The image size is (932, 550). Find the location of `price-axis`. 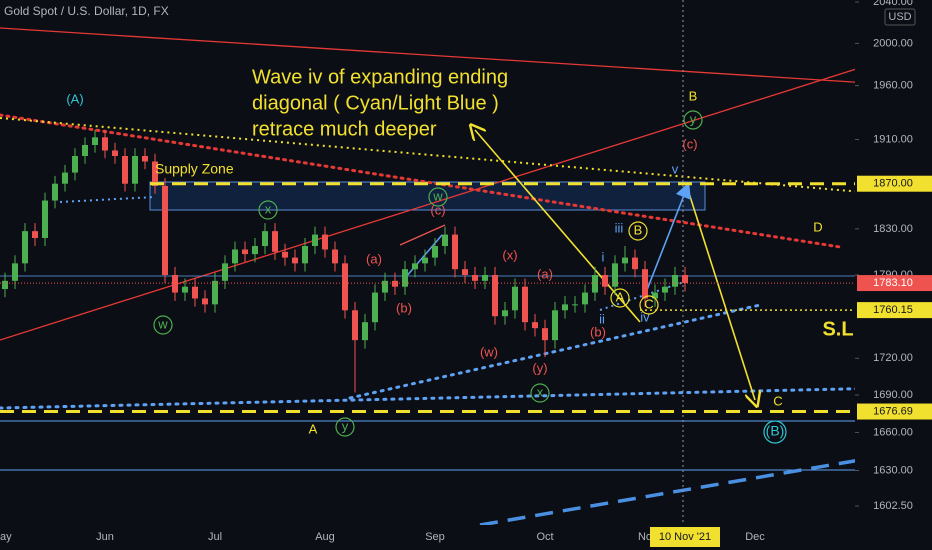

price-axis is located at coordinates (893, 275).